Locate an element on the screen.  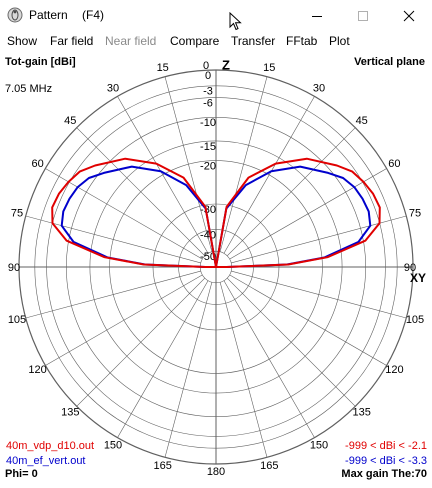
ring-label: -40 is located at coordinates (208, 235).